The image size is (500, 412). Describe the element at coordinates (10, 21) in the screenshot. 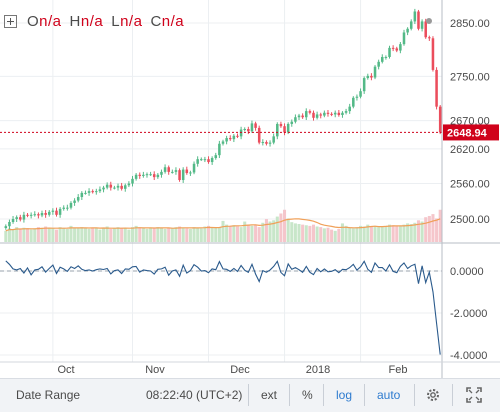

I see `collapse-icon` at that location.